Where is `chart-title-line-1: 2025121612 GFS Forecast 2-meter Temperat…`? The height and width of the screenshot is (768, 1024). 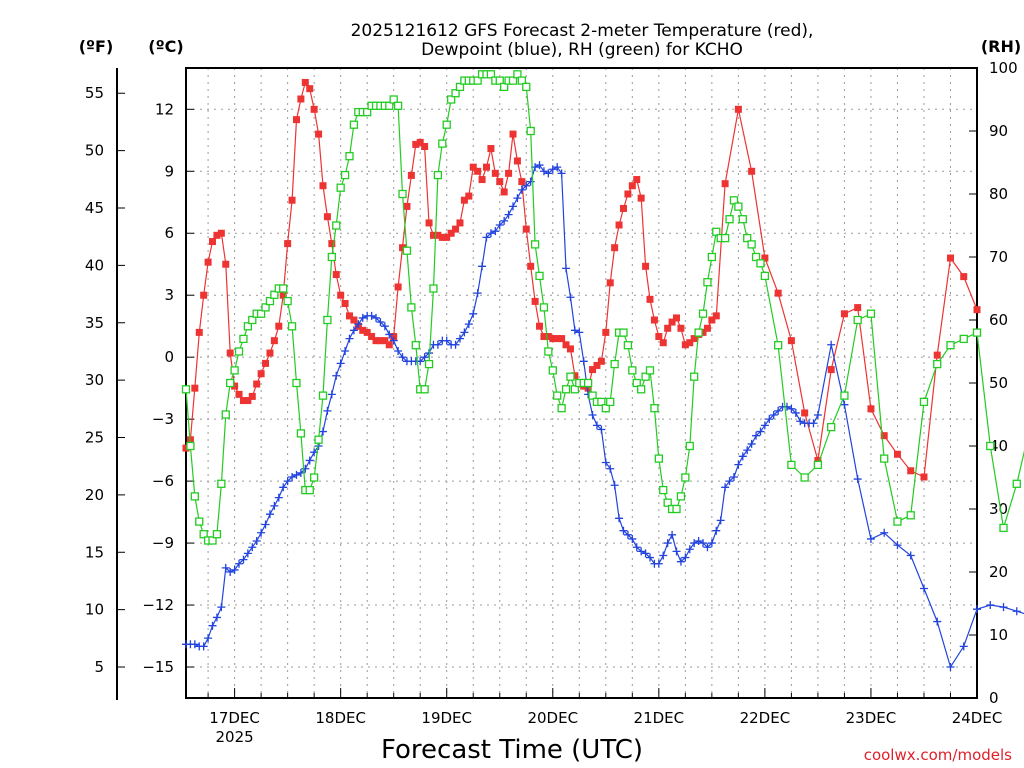 chart-title-line-1: 2025121612 GFS Forecast 2-meter Temperat… is located at coordinates (582, 31).